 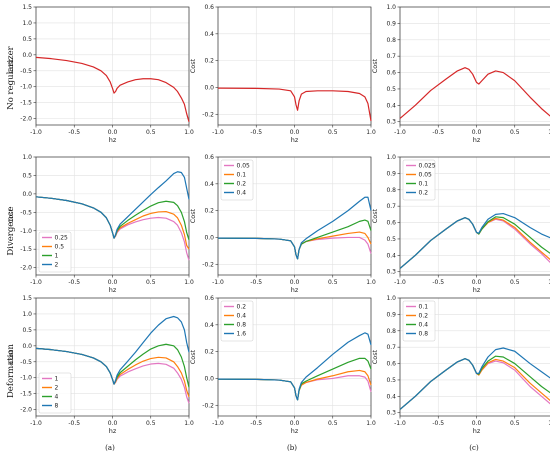 I want to click on y-tick-label: 0.8, so click(x=391, y=40).